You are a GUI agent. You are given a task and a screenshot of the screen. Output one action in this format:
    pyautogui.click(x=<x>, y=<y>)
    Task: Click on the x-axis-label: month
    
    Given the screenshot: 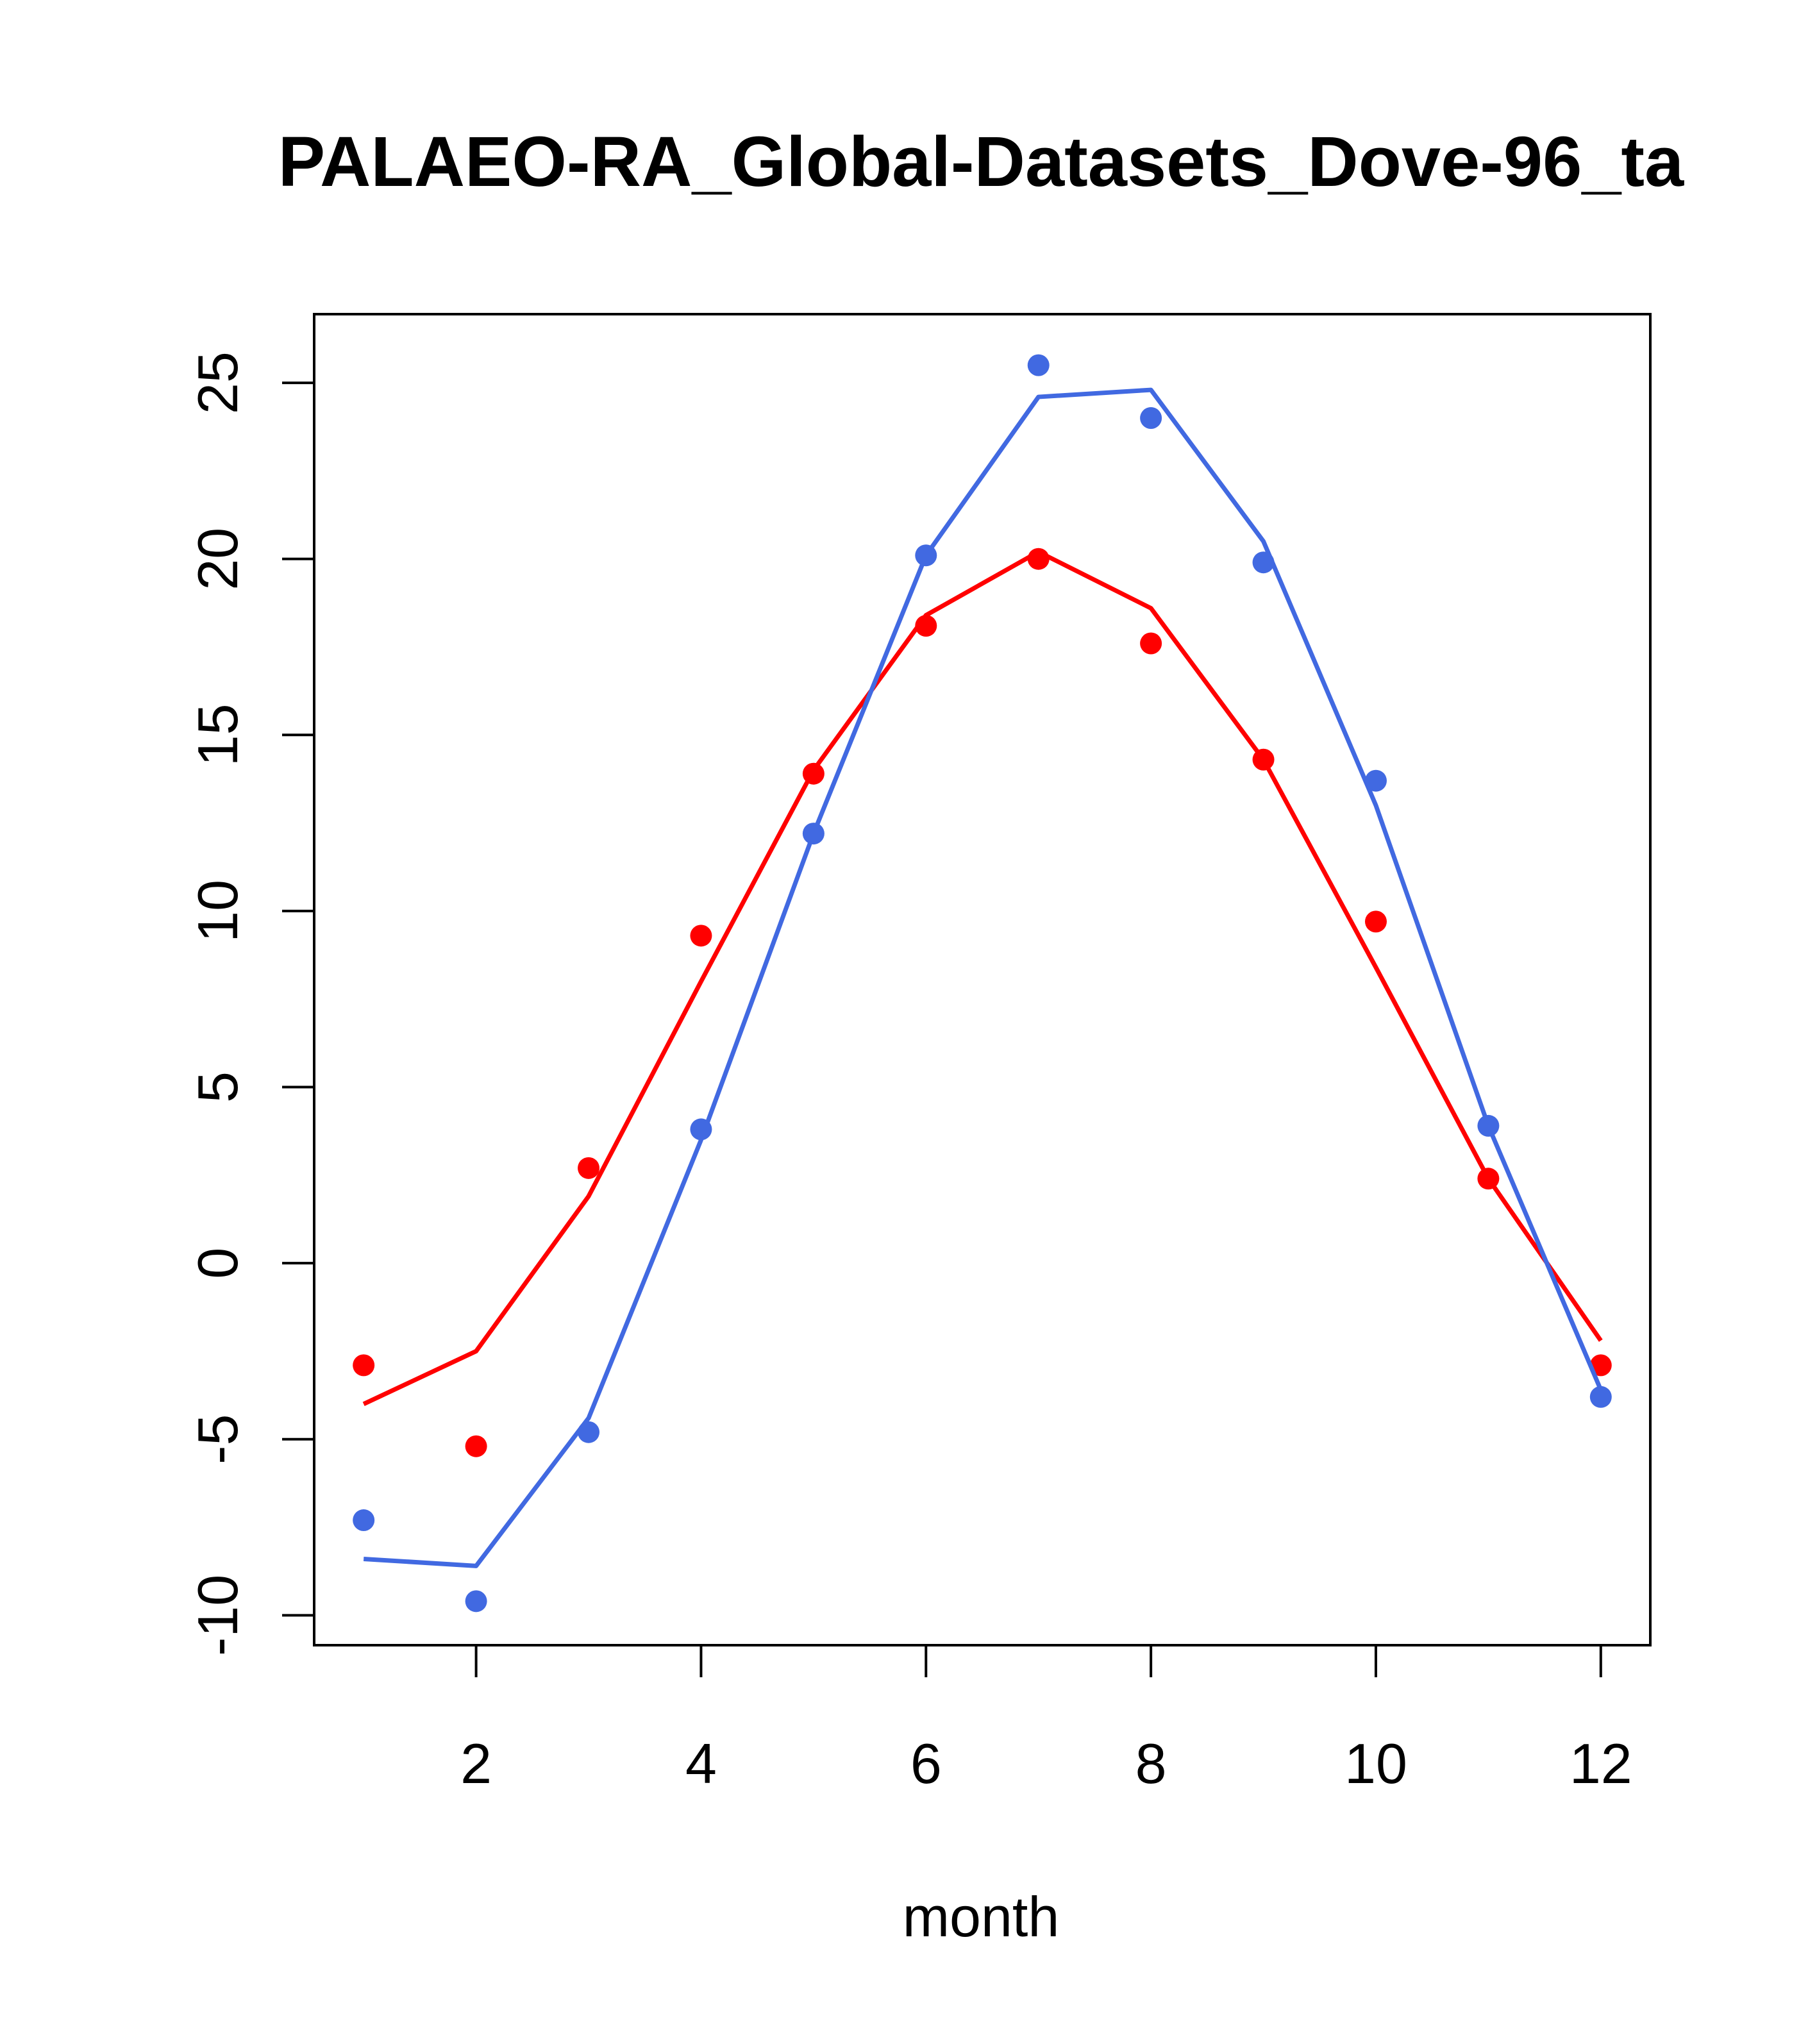 What is the action you would take?
    pyautogui.click(x=981, y=1917)
    